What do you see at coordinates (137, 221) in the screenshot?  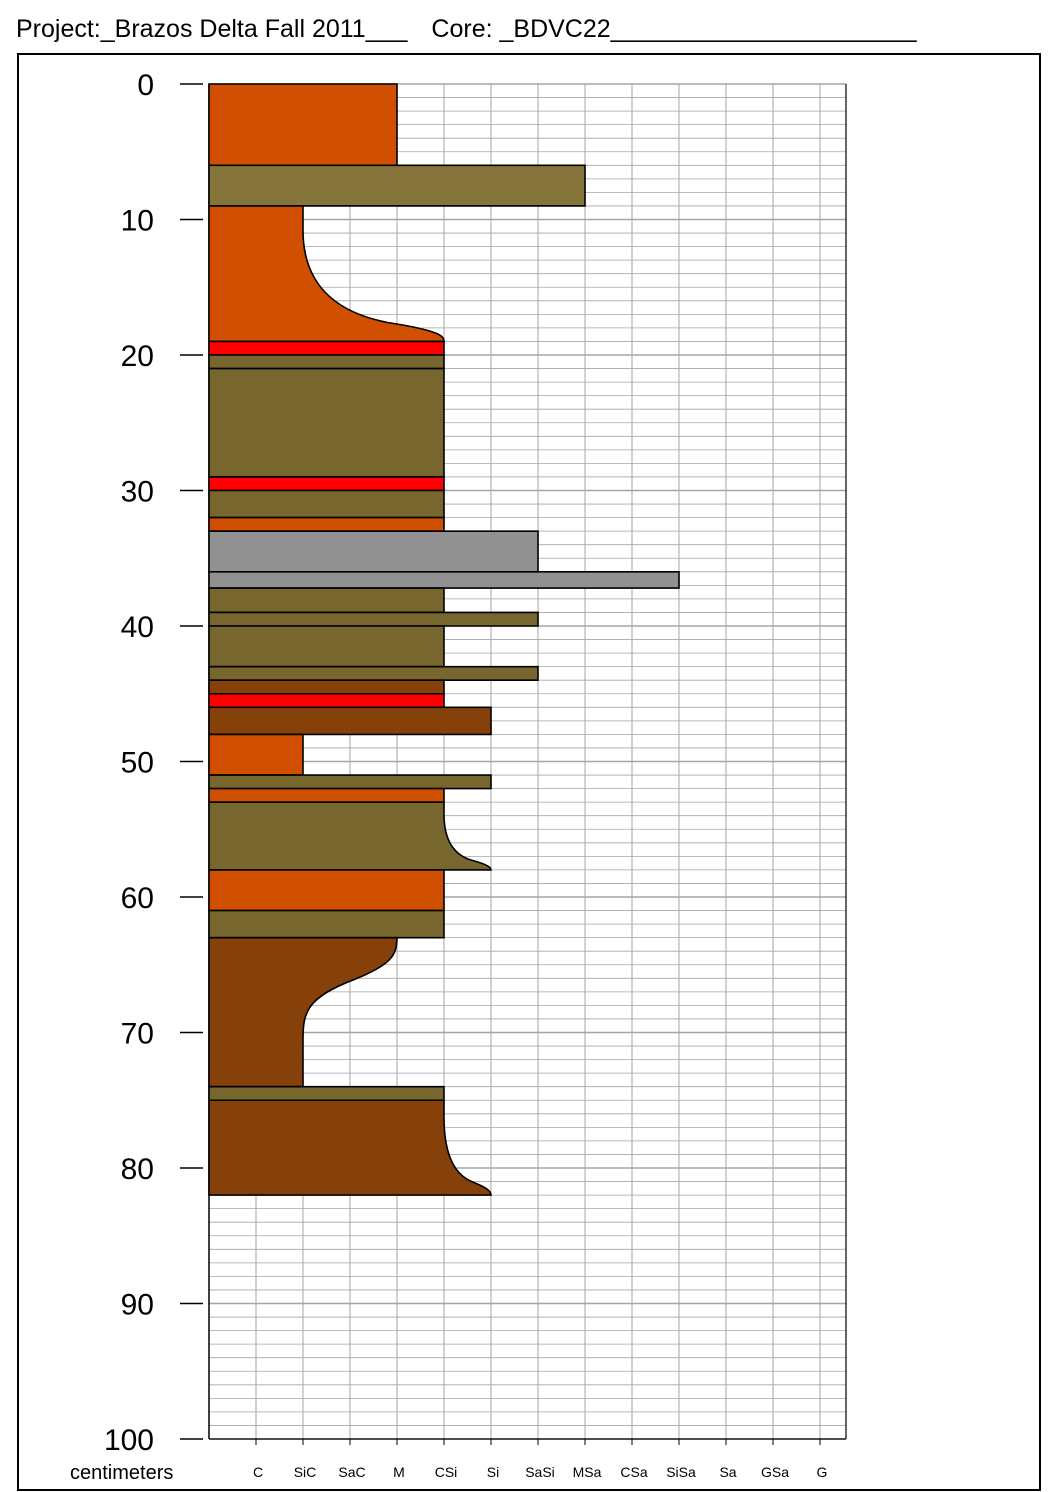 I see `depth-tick-label: 10` at bounding box center [137, 221].